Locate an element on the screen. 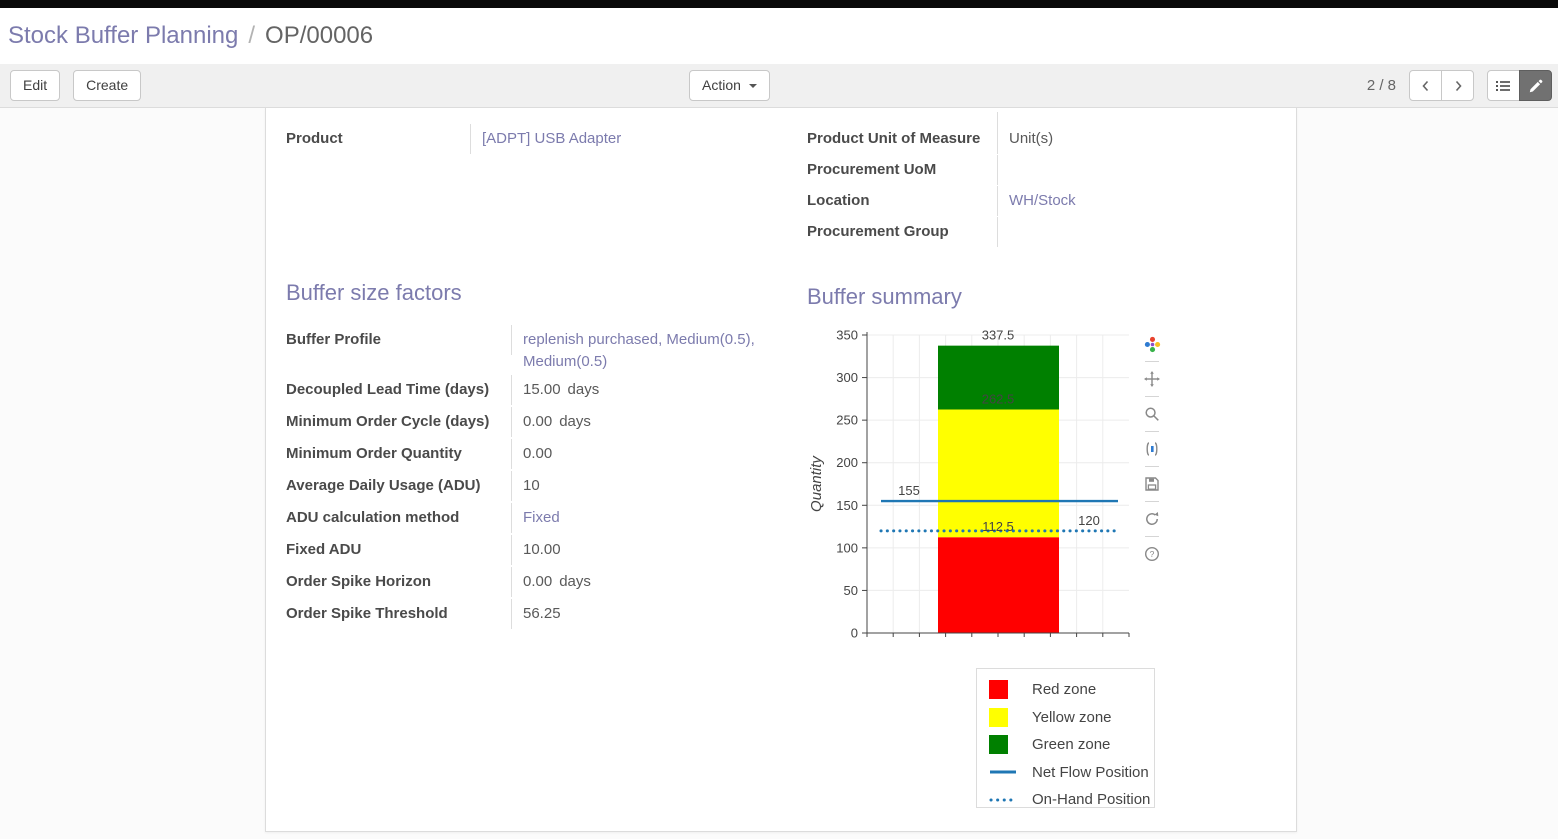 The height and width of the screenshot is (839, 1558). field-label-fixed-adu: Fixed ADU is located at coordinates (399, 550).